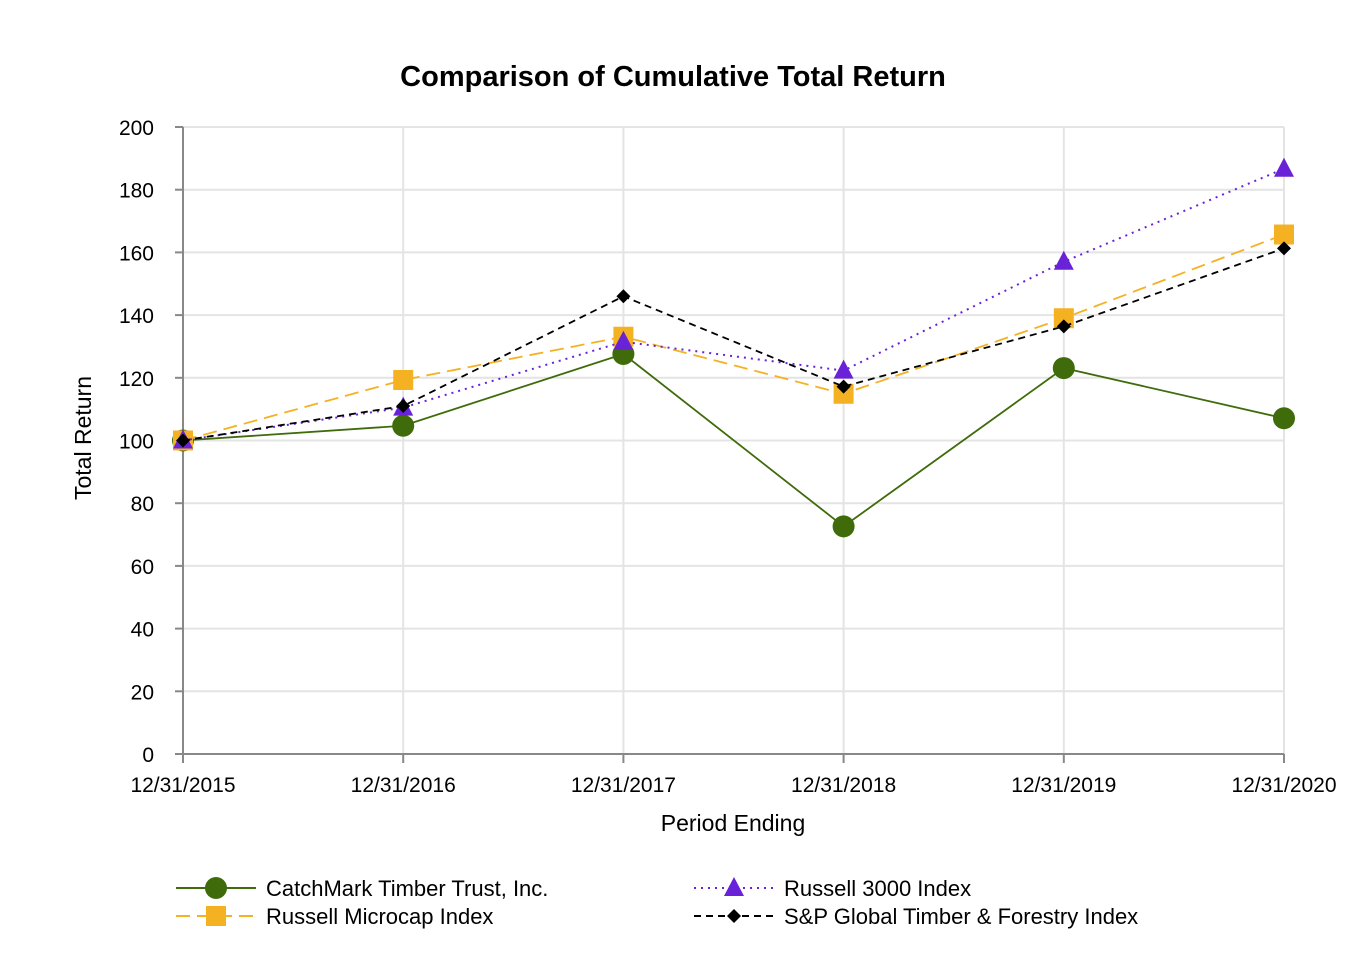  What do you see at coordinates (83, 438) in the screenshot?
I see `y-axis-title: Total Return` at bounding box center [83, 438].